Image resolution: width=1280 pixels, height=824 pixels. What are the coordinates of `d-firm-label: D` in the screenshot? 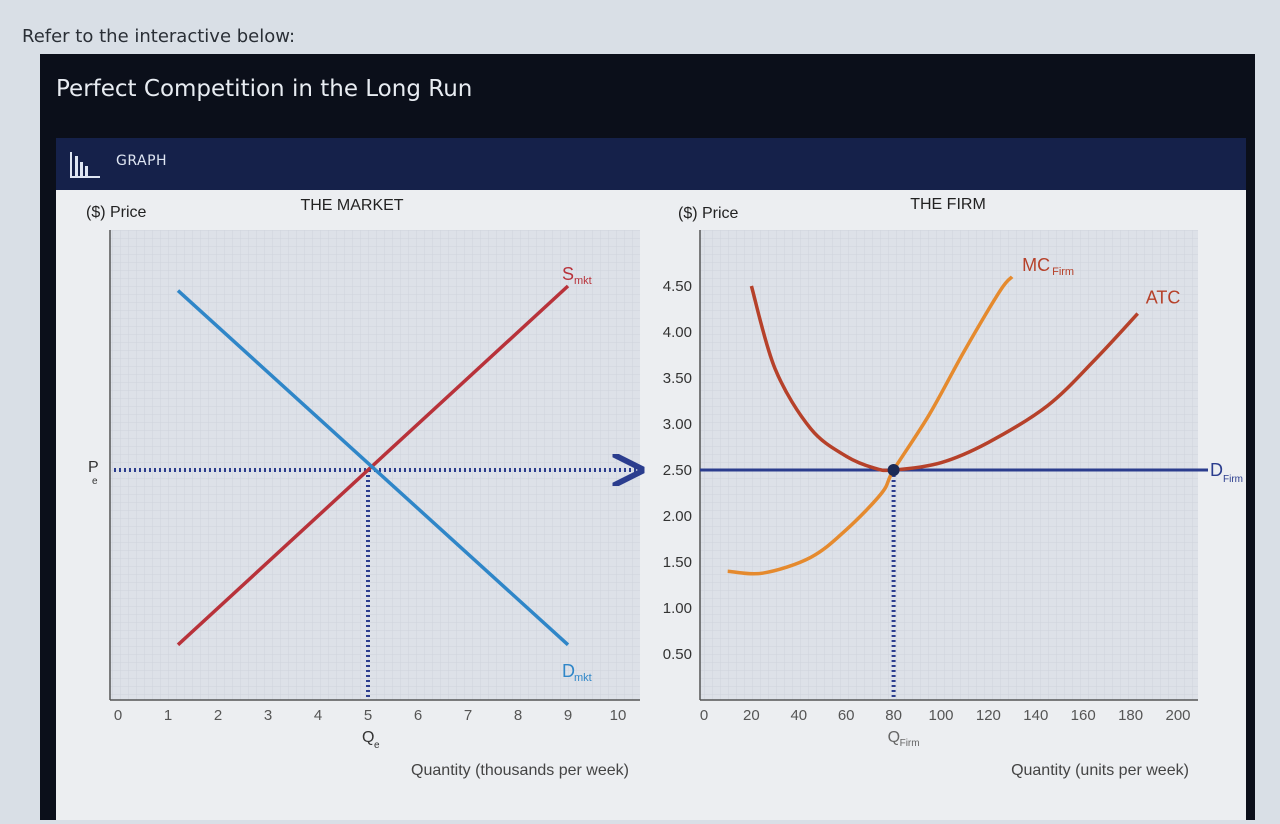 It's located at (1216, 470).